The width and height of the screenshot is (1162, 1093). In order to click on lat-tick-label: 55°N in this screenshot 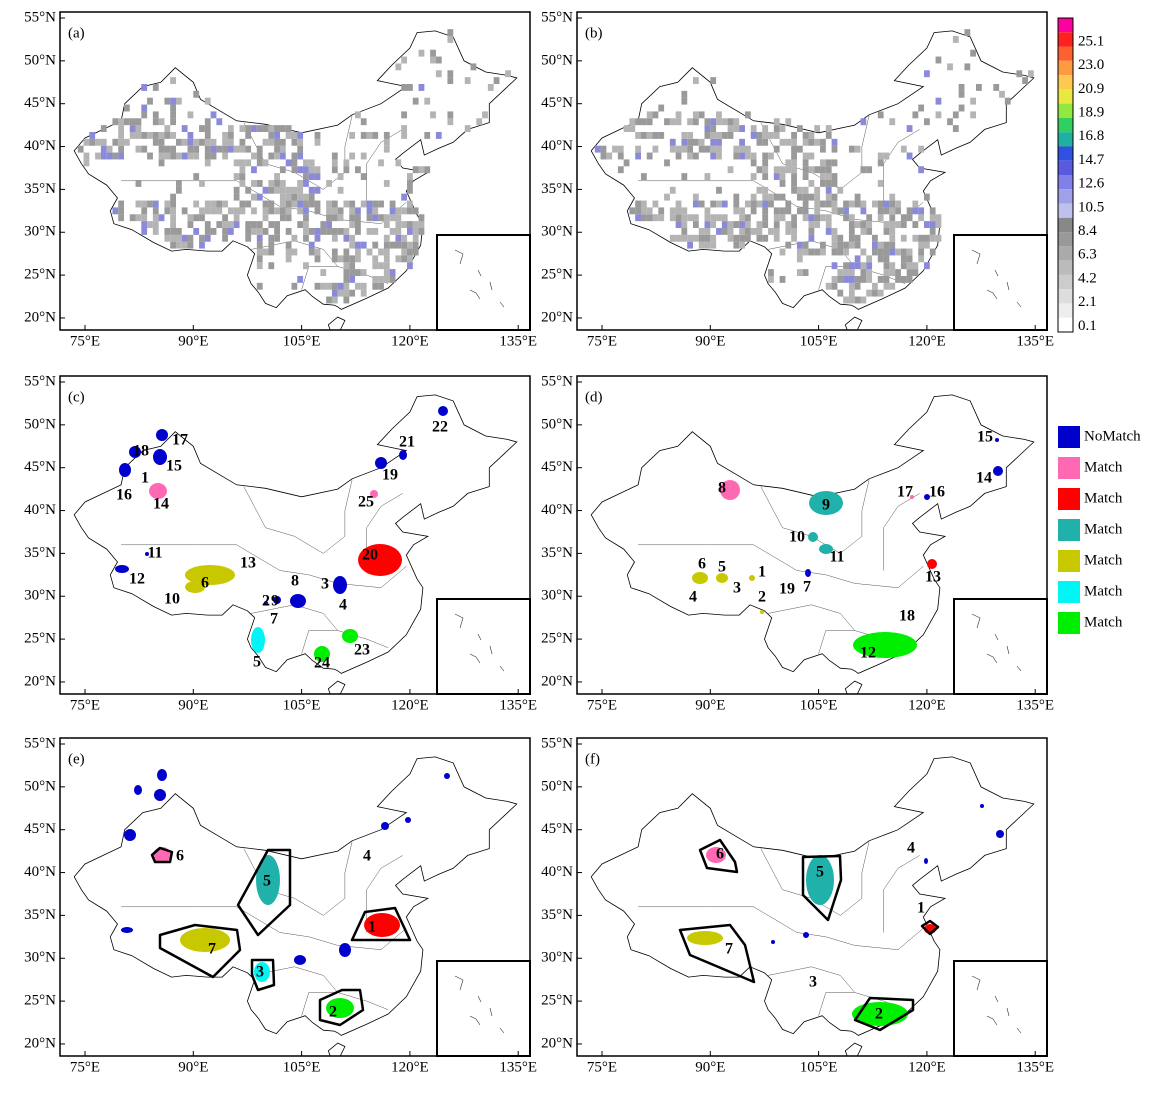, I will do `click(40, 17)`.